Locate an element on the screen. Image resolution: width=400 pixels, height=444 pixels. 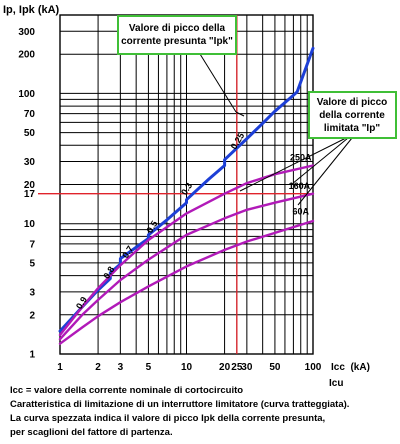
series-label: 160A is located at coordinates (300, 186).